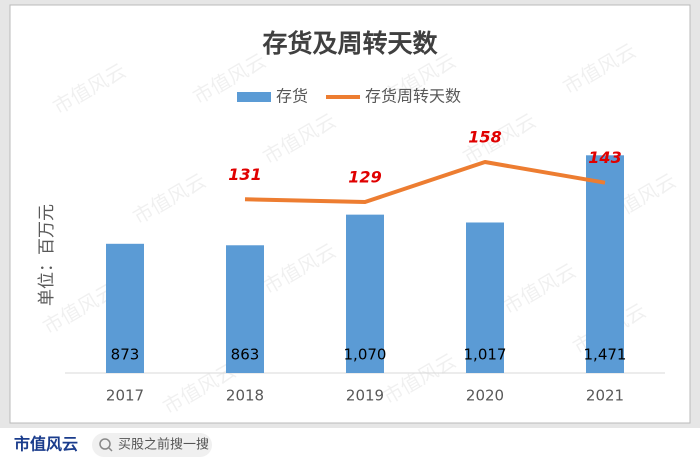 The image size is (700, 467). What do you see at coordinates (245, 396) in the screenshot?
I see `x-tick-label: 2018` at bounding box center [245, 396].